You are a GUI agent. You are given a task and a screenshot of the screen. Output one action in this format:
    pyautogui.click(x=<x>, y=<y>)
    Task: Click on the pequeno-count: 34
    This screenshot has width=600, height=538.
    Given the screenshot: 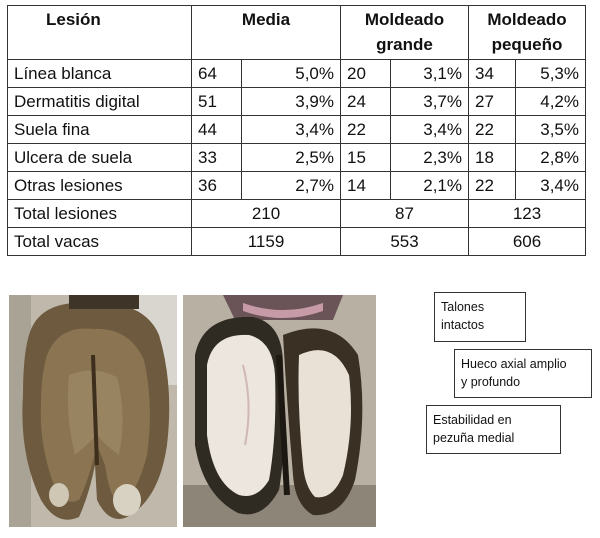 What is the action you would take?
    pyautogui.click(x=492, y=73)
    